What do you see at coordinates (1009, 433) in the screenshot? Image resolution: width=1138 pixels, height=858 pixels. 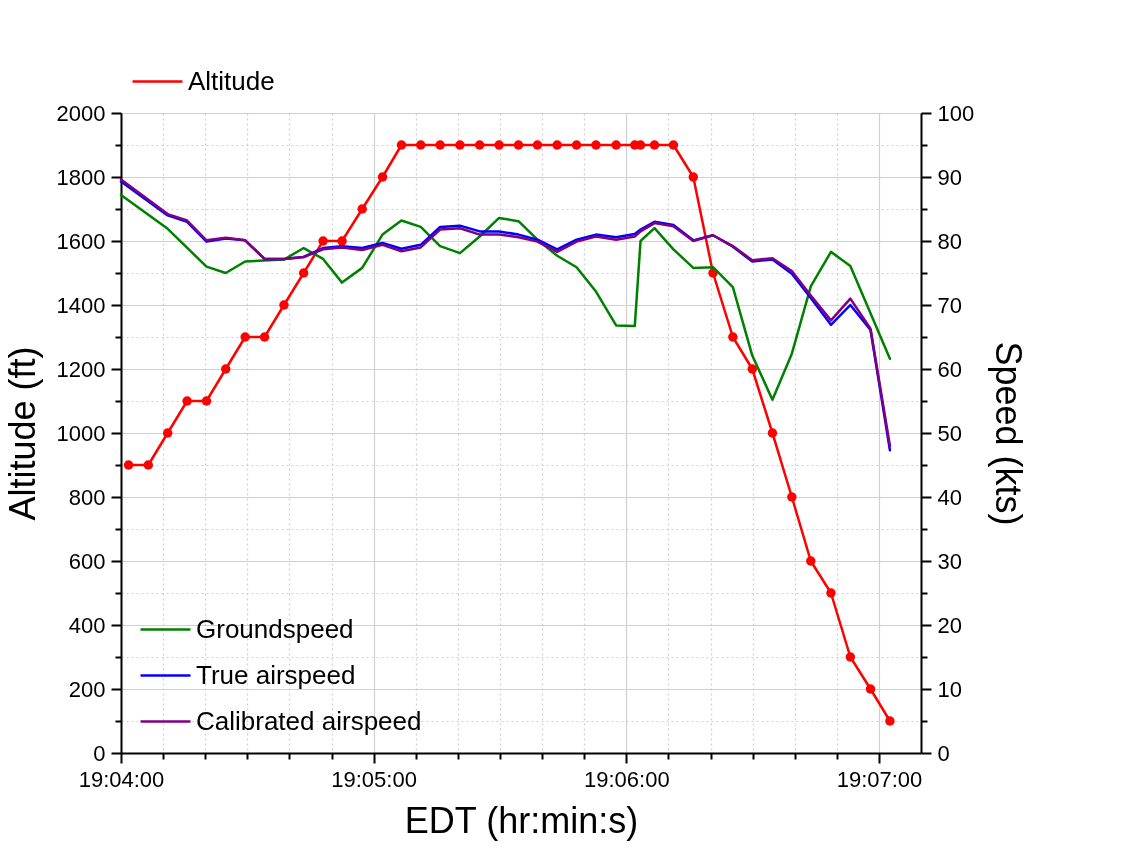 I see `y2-axis-title: Speed (kts)` at bounding box center [1009, 433].